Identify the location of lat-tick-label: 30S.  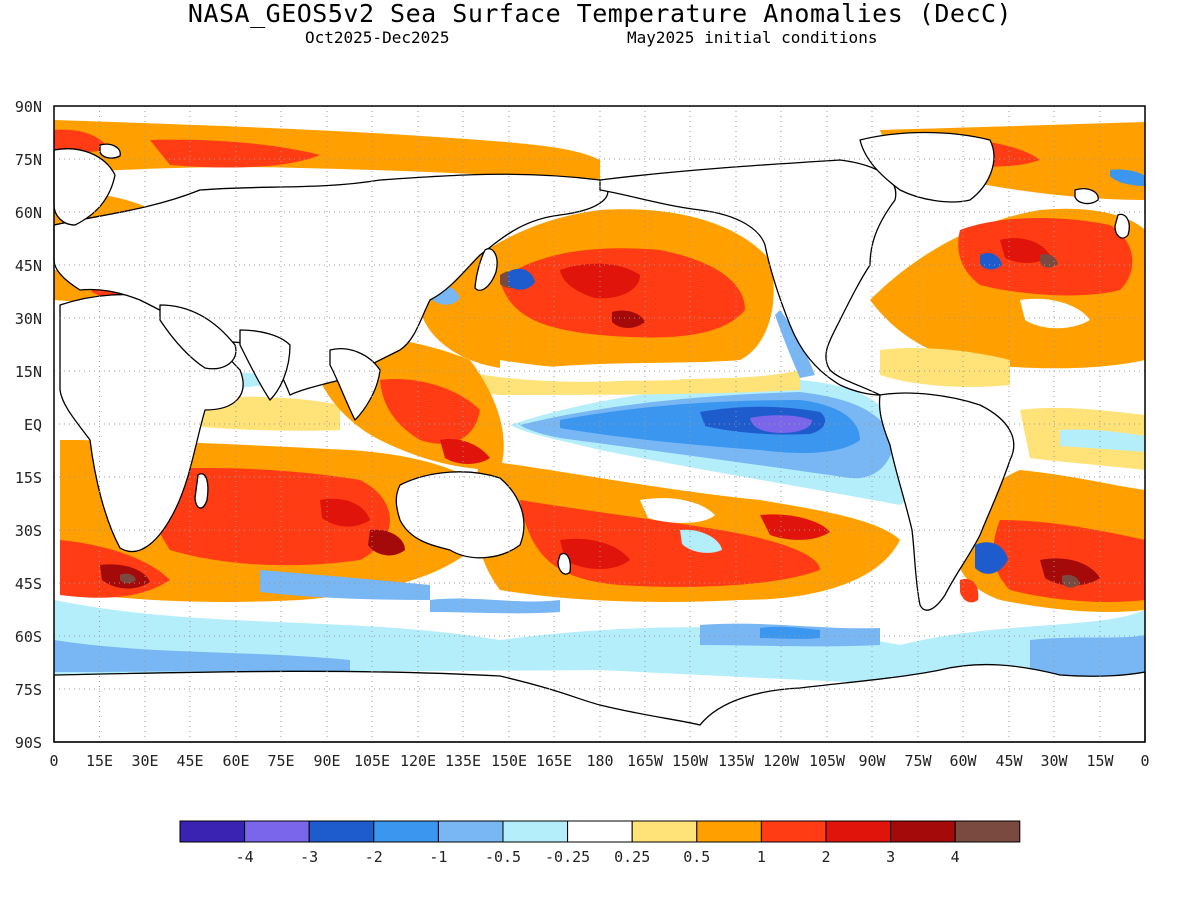
(28, 531).